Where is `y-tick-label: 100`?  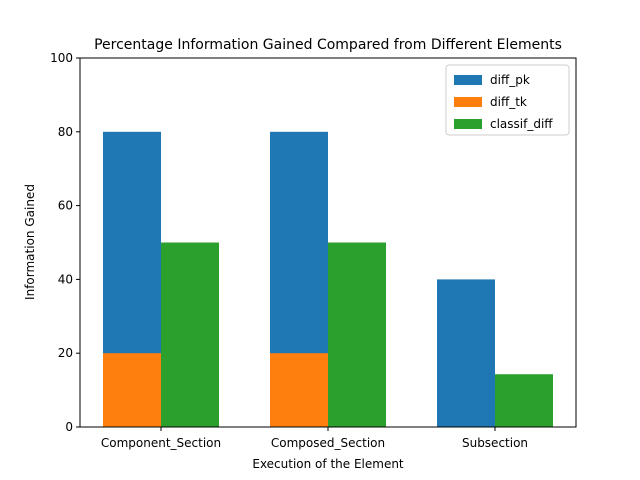
y-tick-label: 100 is located at coordinates (61, 58).